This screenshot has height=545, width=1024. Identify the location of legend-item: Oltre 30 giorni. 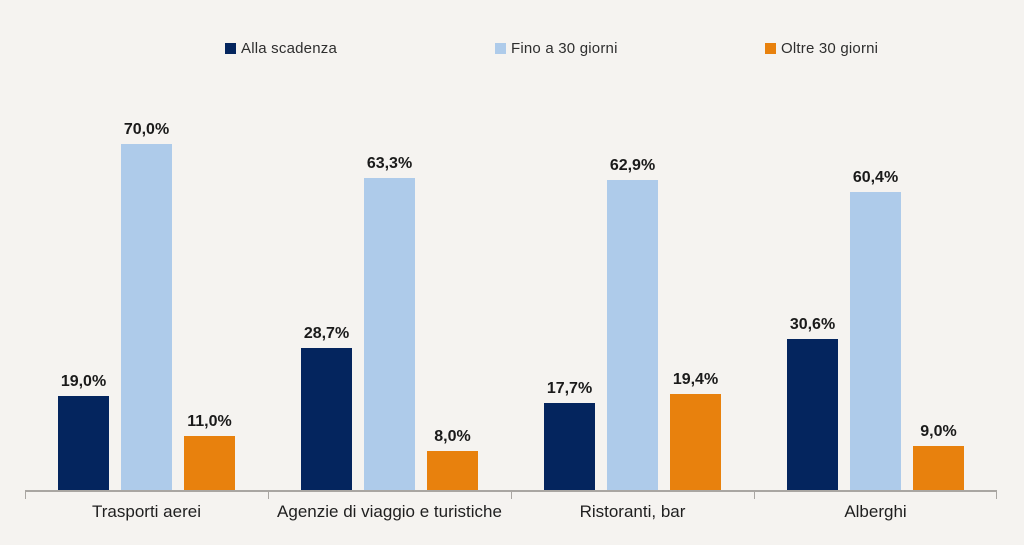
(821, 48).